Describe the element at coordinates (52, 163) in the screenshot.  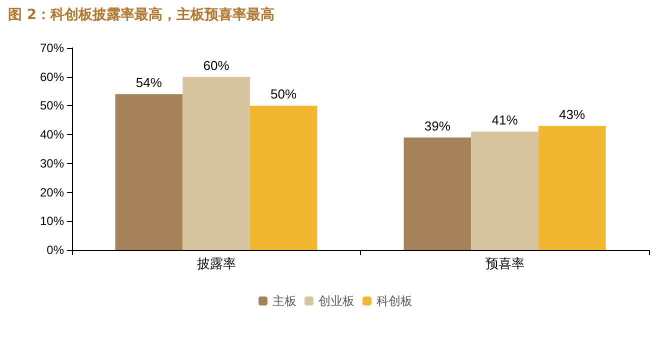
I see `y-tick-label: 30%` at that location.